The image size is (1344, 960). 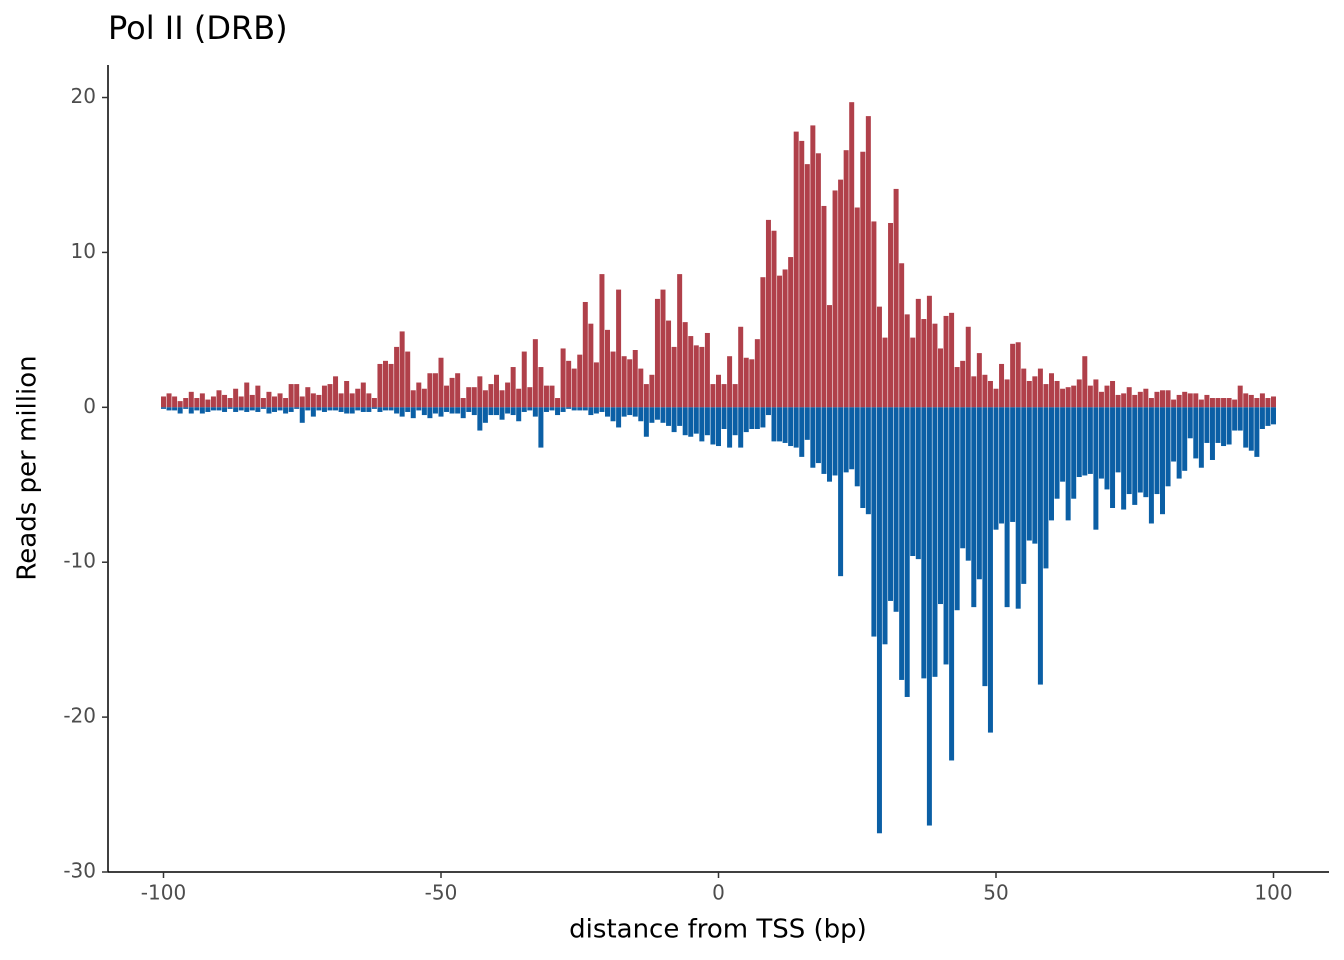 I want to click on x-tick-label: -100, so click(x=163, y=893).